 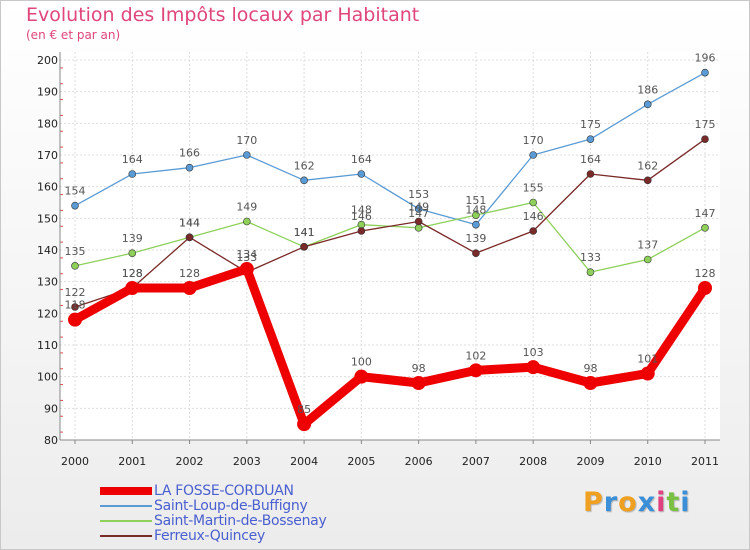 I want to click on x-tick-label: 2011, so click(x=705, y=461).